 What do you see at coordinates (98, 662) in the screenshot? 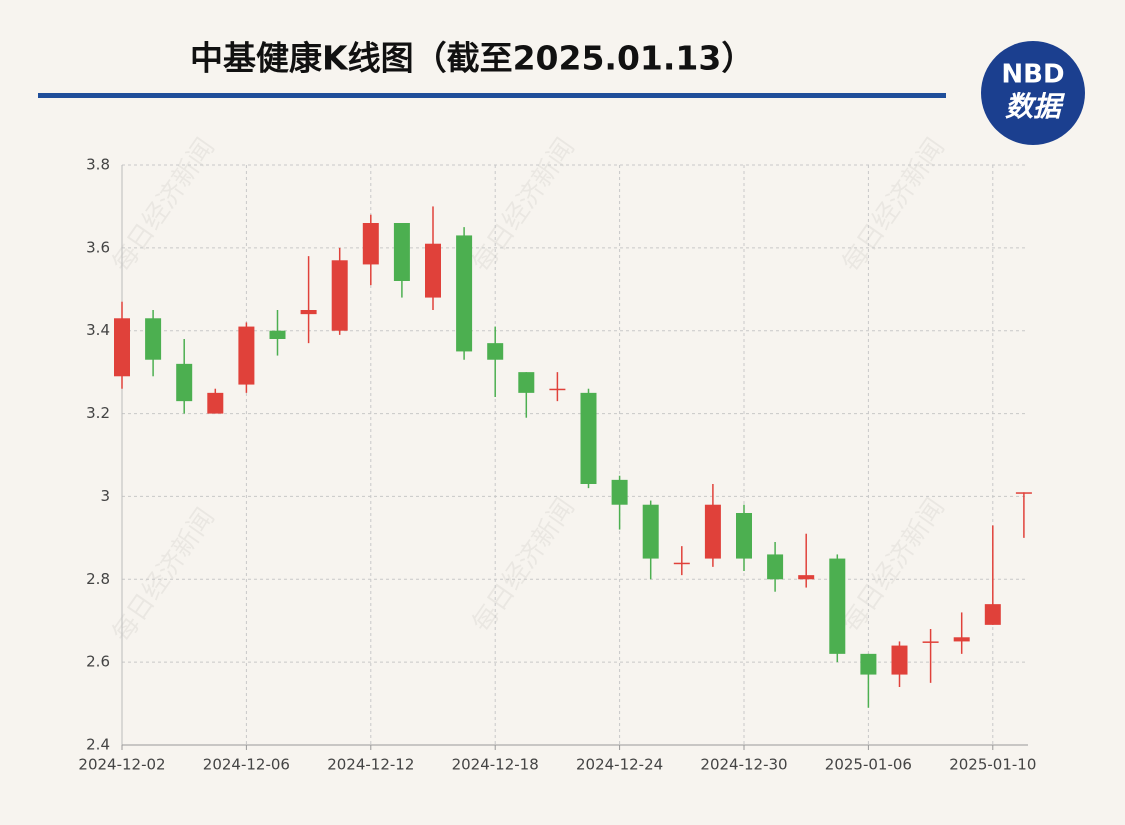
I see `y-tick-label: 2.6` at bounding box center [98, 662].